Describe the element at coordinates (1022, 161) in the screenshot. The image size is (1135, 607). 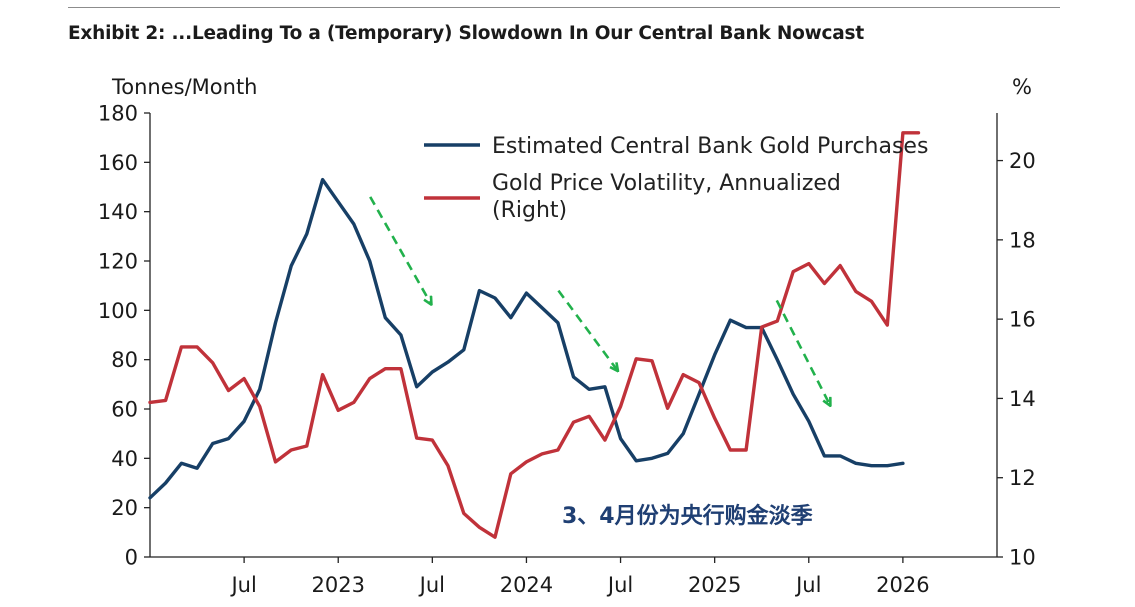
I see `y2-tick-label: 20` at that location.